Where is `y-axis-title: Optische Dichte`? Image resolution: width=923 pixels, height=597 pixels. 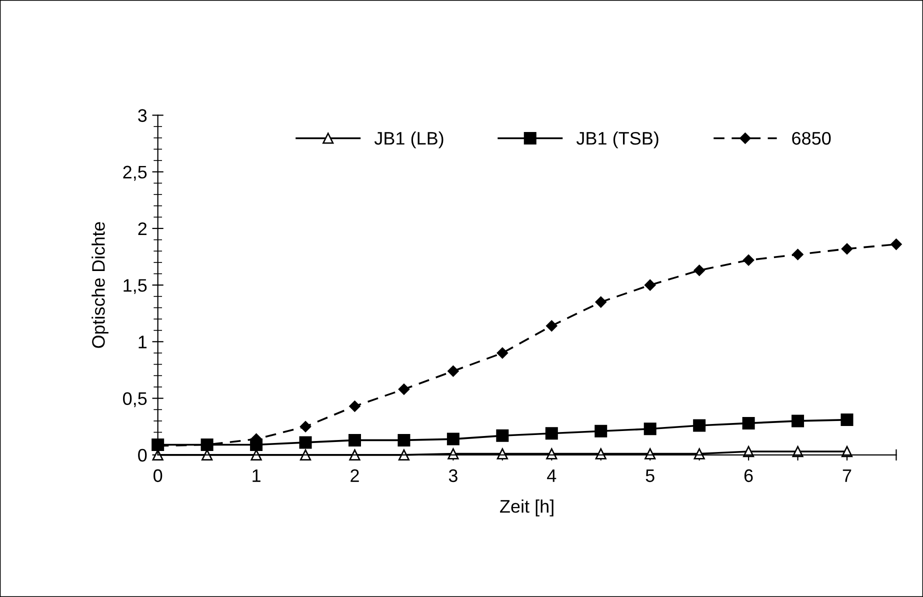
y-axis-title: Optische Dichte is located at coordinates (100, 285).